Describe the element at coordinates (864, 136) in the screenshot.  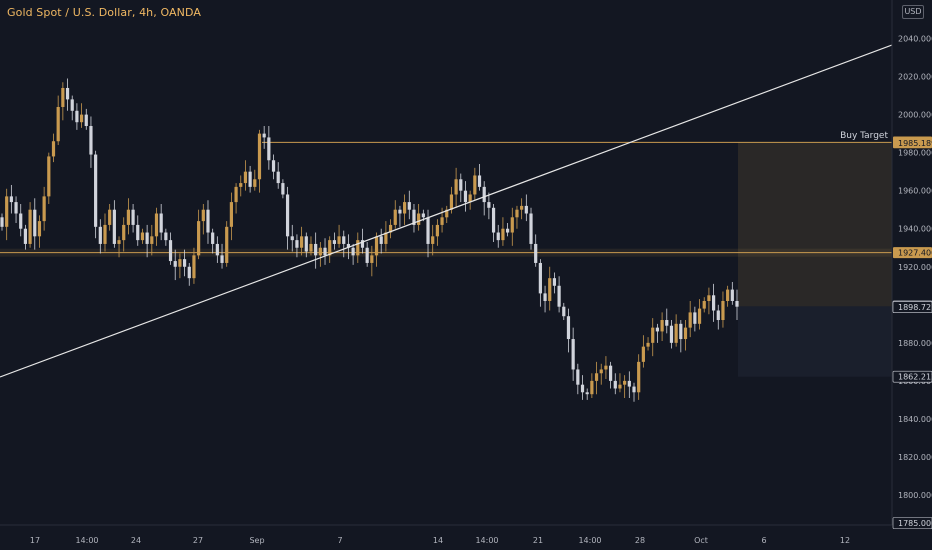
I see `buy-target-label: Buy Target` at that location.